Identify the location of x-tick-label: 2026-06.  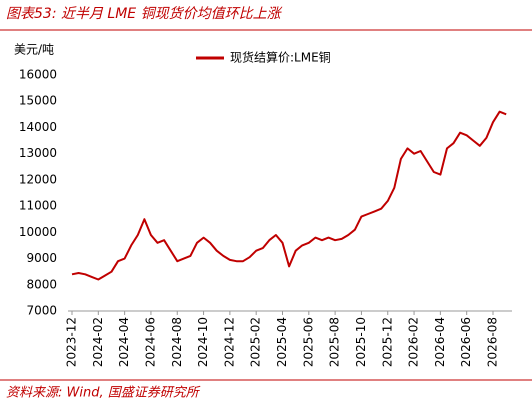
(466, 342).